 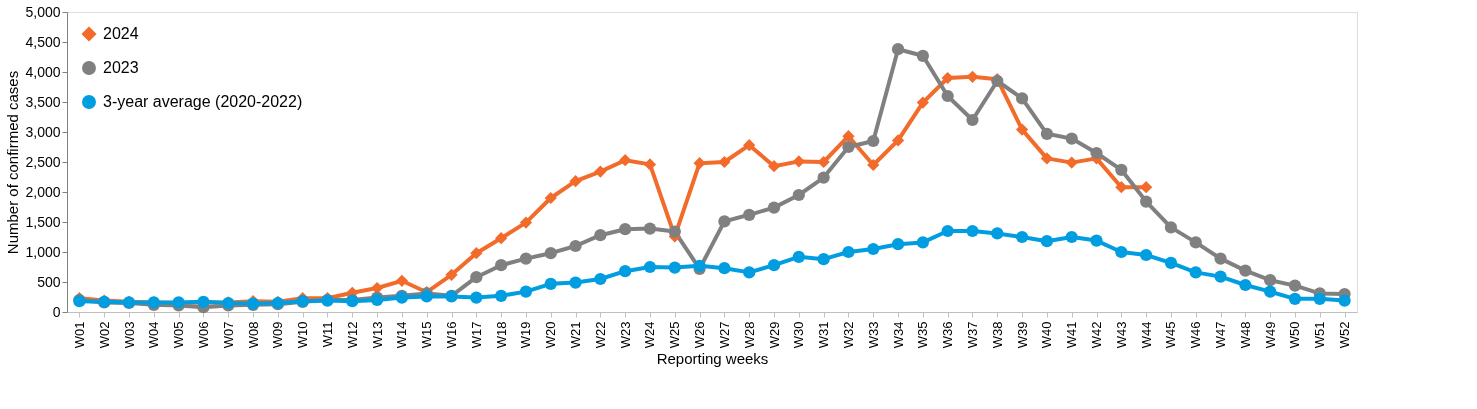 What do you see at coordinates (650, 335) in the screenshot?
I see `x-tick-label: W24` at bounding box center [650, 335].